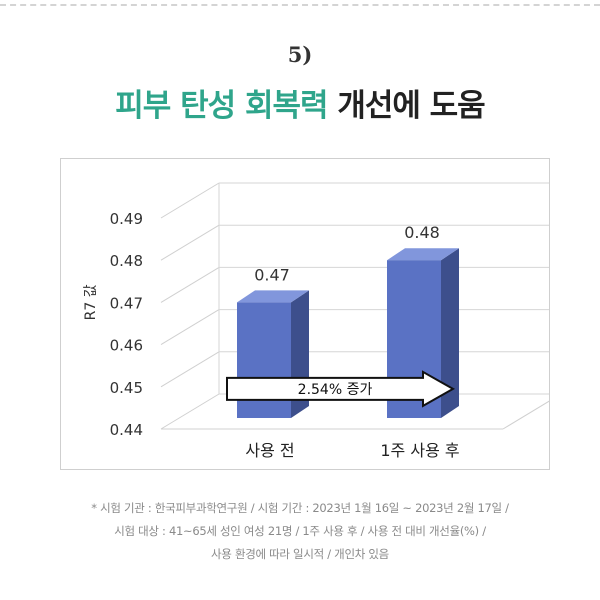  What do you see at coordinates (419, 450) in the screenshot?
I see `x-category-label: 1주 사용 후` at bounding box center [419, 450].